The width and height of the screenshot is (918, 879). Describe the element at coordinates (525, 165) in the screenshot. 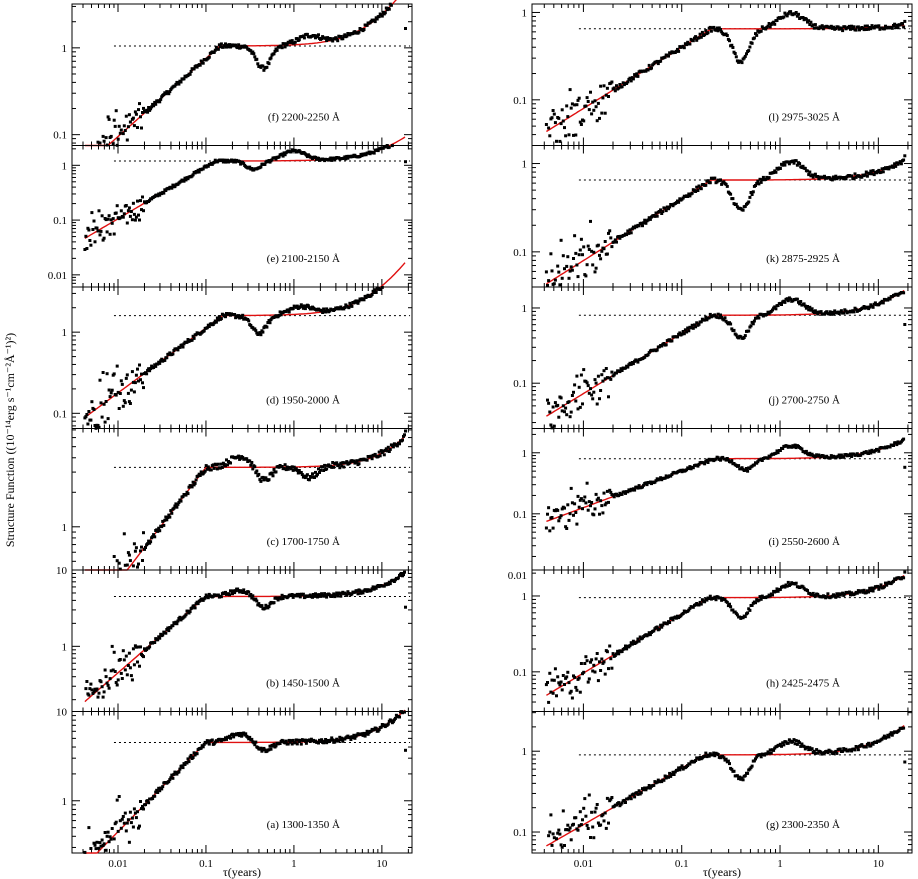

I see `y-tick-label: 1` at that location.